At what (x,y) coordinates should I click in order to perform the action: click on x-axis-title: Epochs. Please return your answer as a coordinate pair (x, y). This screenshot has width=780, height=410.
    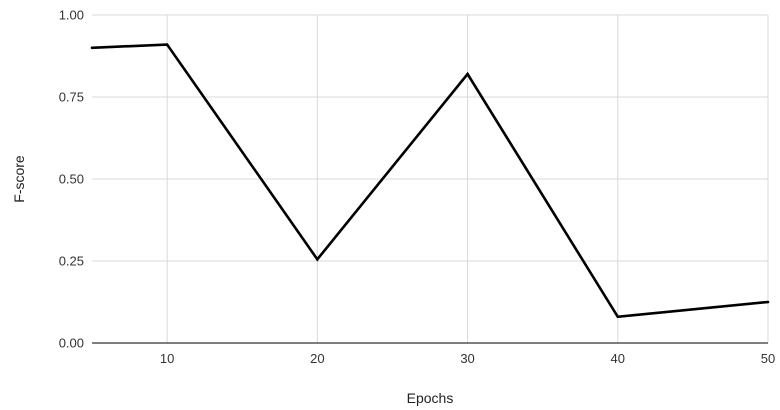
    Looking at the image, I should click on (430, 398).